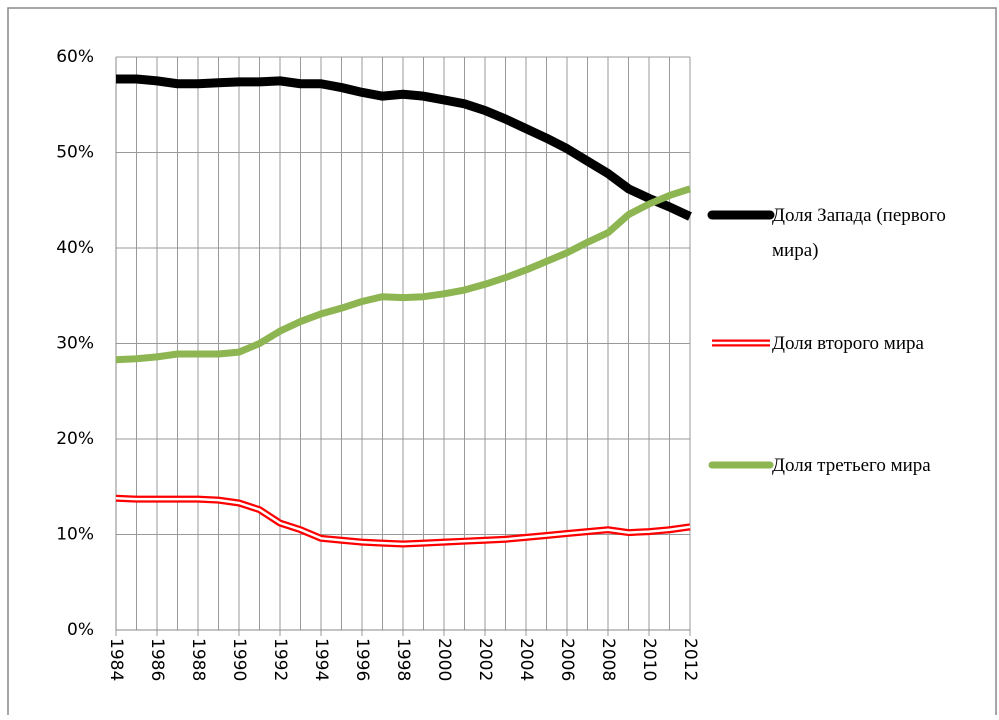 The image size is (999, 720). What do you see at coordinates (75, 57) in the screenshot?
I see `y-tick-label: 60%` at bounding box center [75, 57].